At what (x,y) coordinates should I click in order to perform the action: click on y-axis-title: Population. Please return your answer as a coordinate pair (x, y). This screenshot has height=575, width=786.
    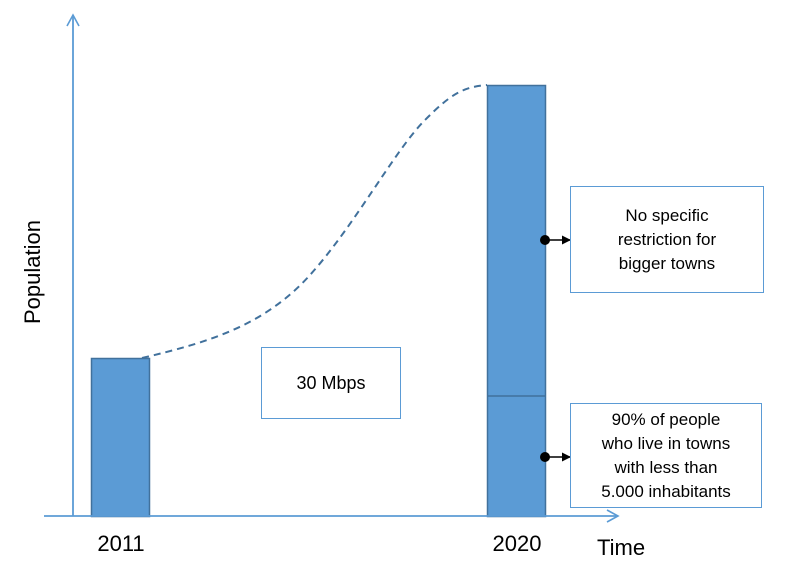
    Looking at the image, I should click on (32, 272).